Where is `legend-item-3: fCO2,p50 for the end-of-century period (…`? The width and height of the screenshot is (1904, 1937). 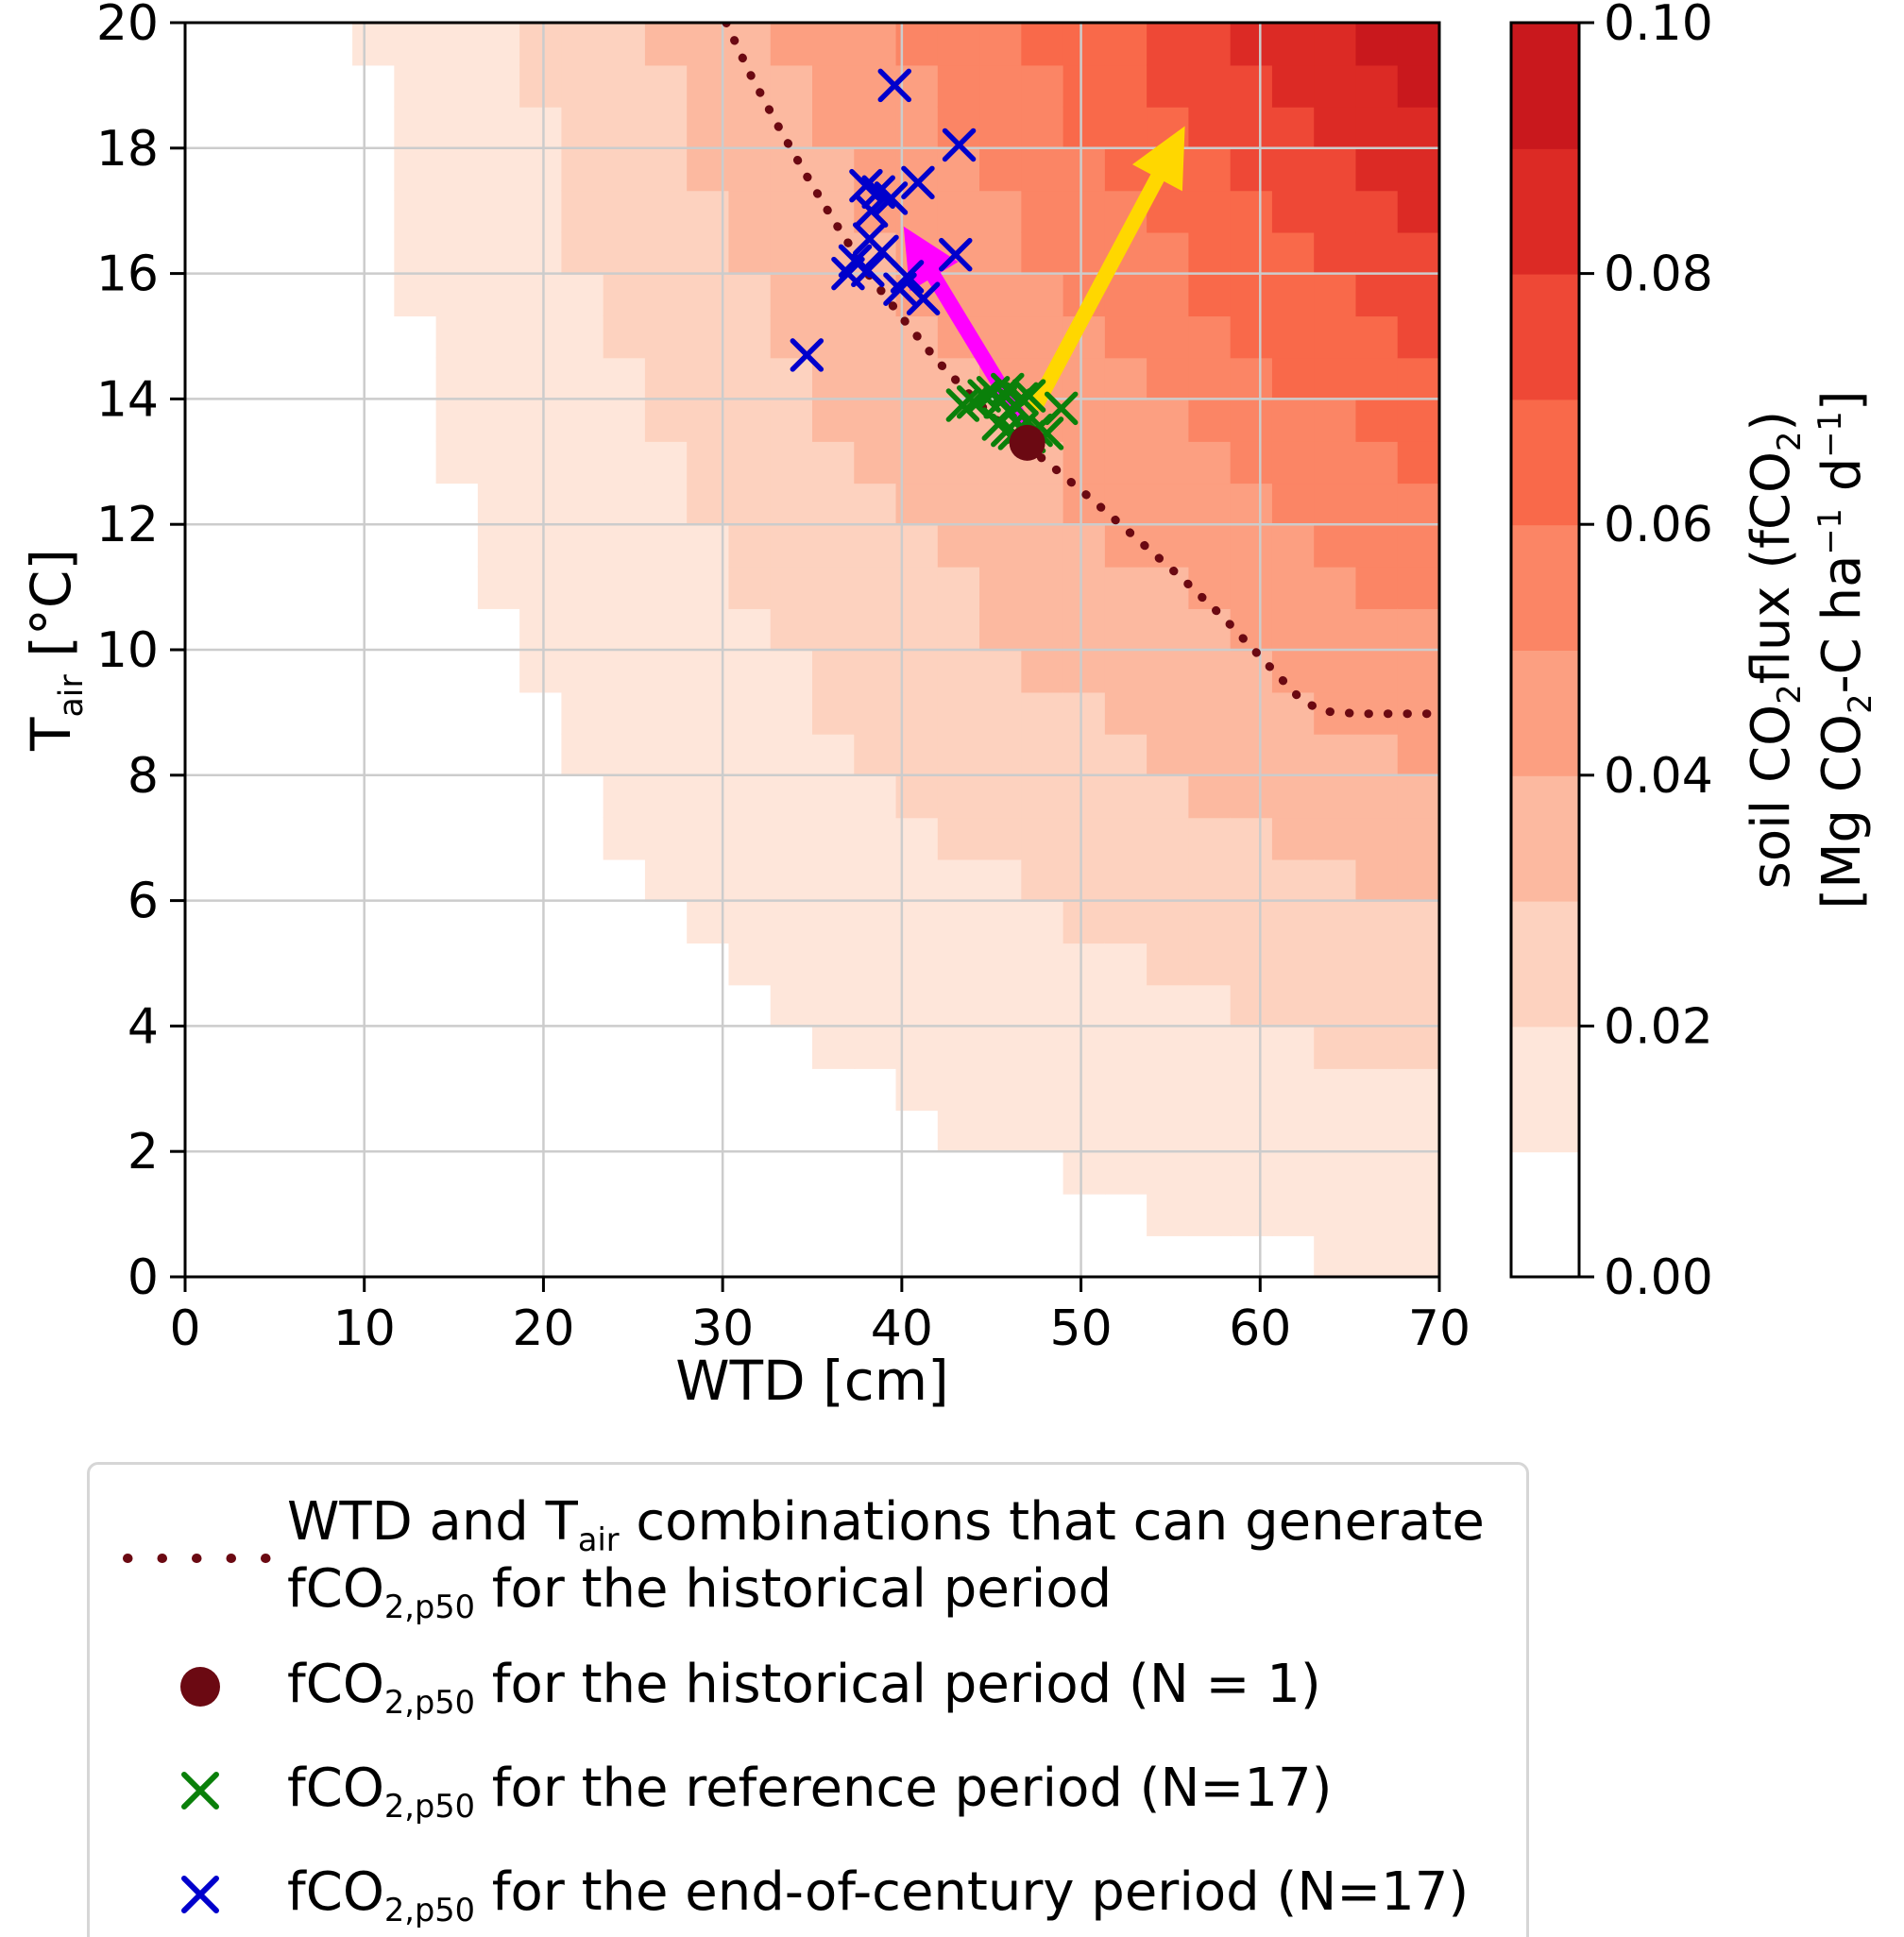 legend-item-3: fCO2,p50 for the end-of-century period (… is located at coordinates (798, 1894).